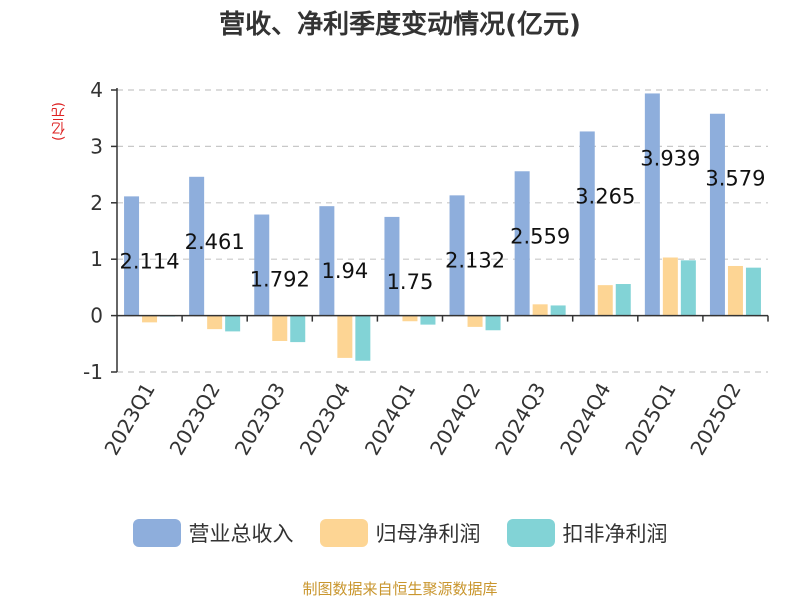 This screenshot has width=800, height=600. I want to click on data-label: 2.559, so click(540, 236).